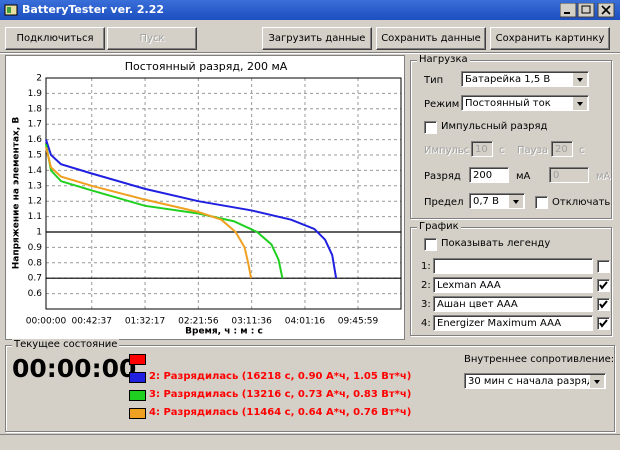 The image size is (620, 450). I want to click on label: Тип, so click(434, 80).